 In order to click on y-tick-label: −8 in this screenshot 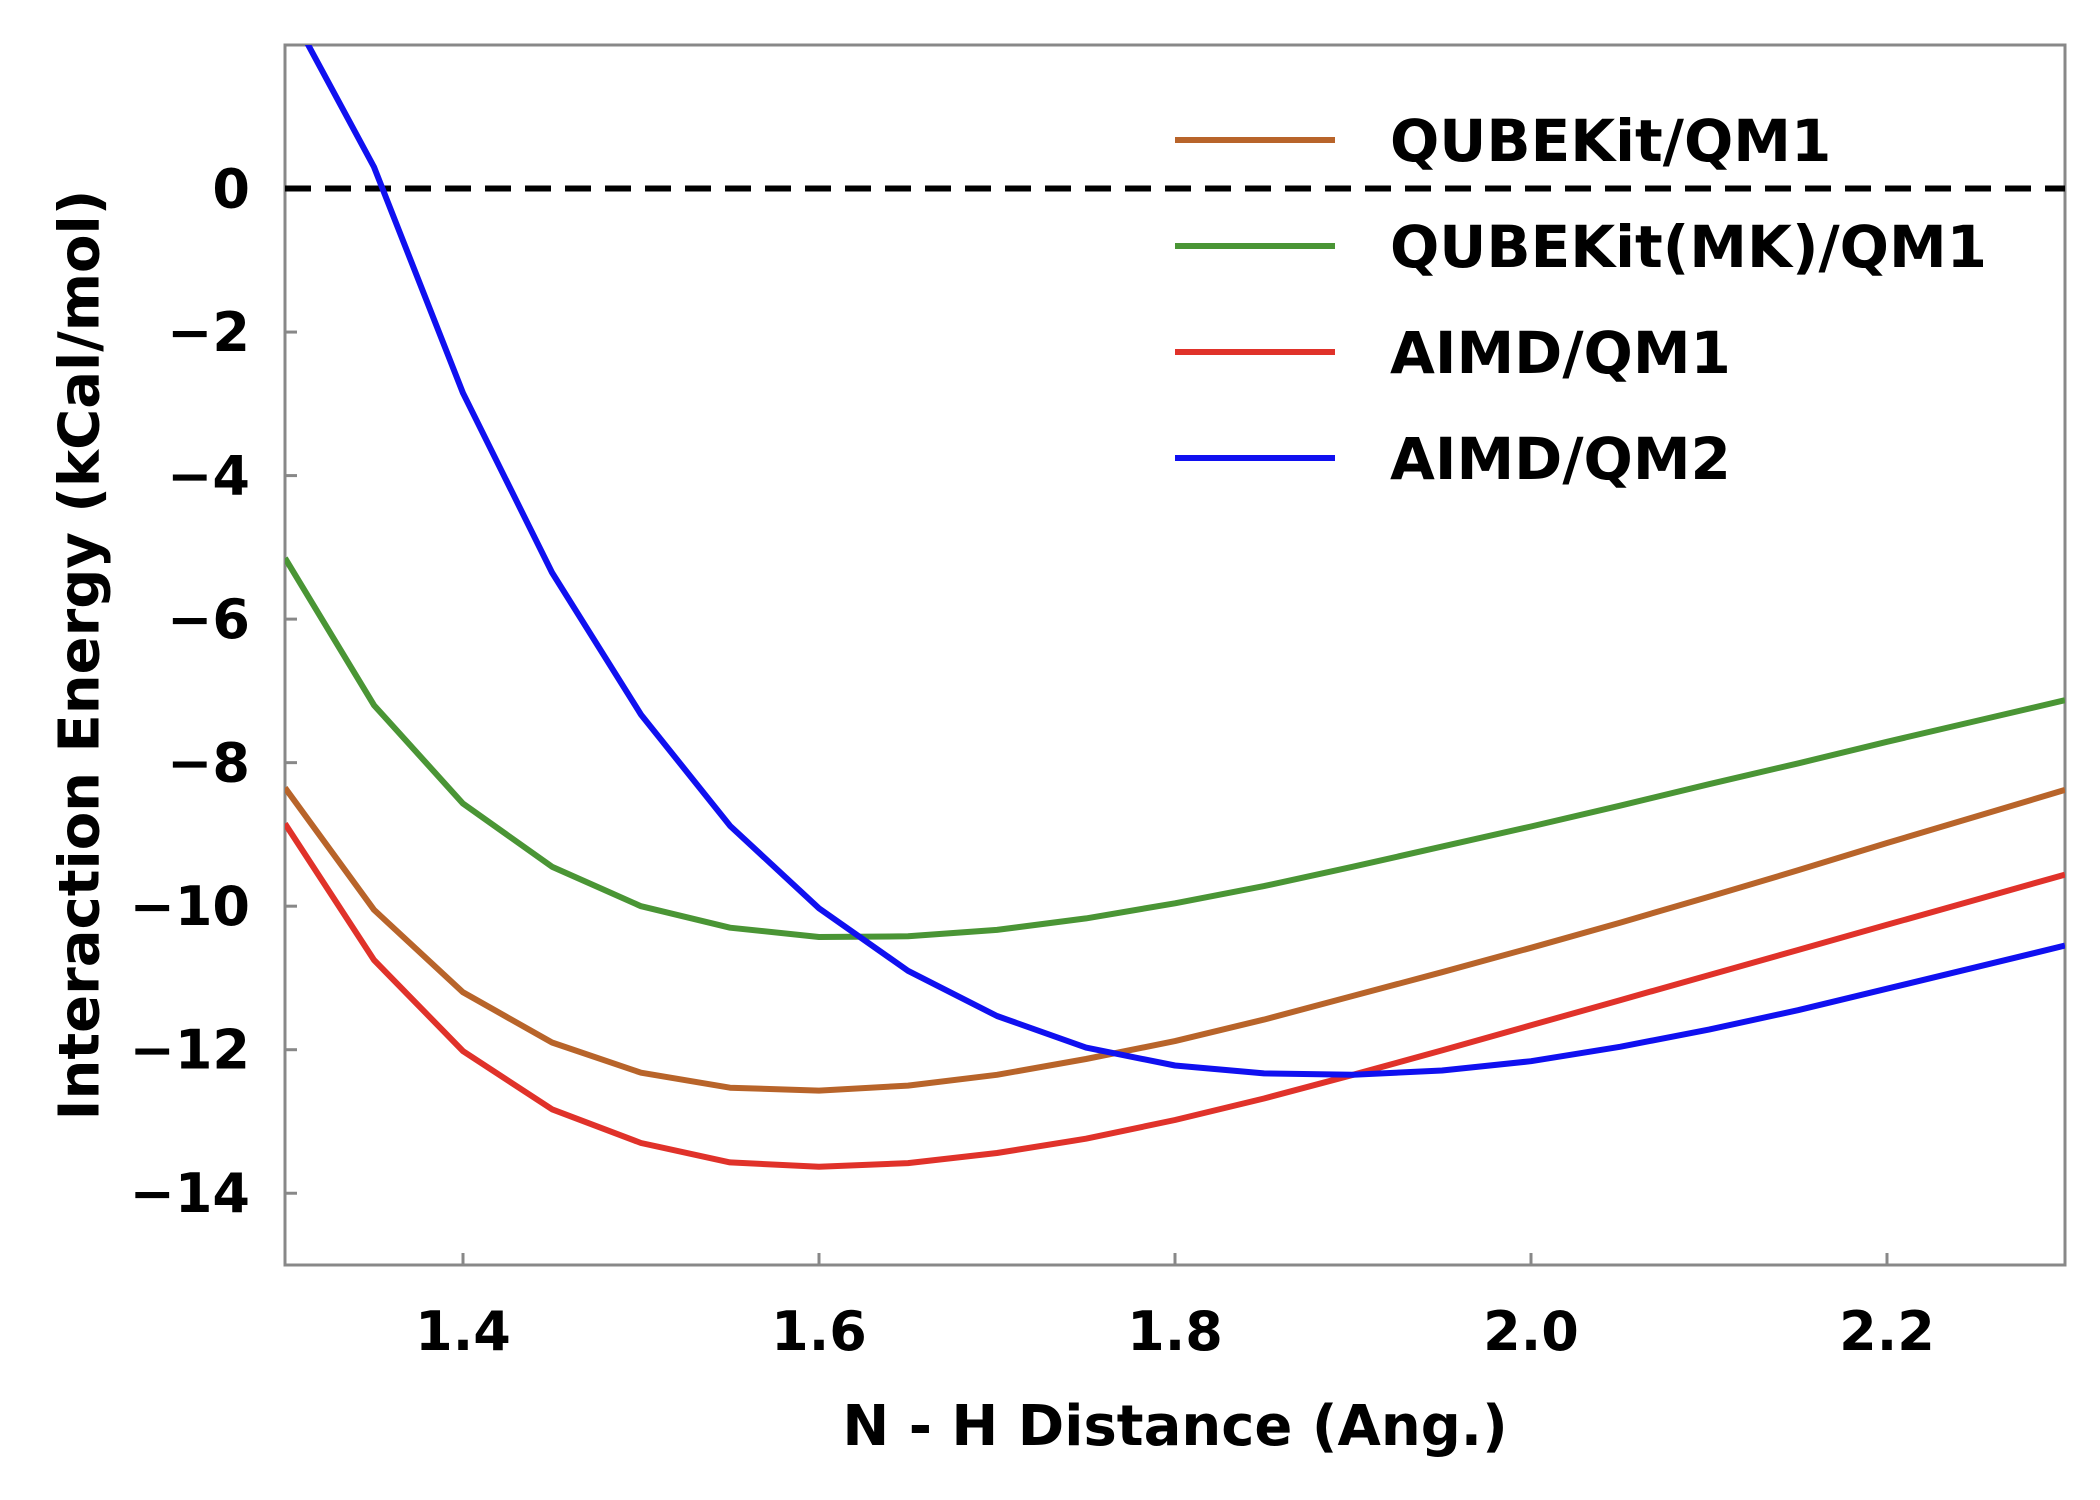, I will do `click(208, 763)`.